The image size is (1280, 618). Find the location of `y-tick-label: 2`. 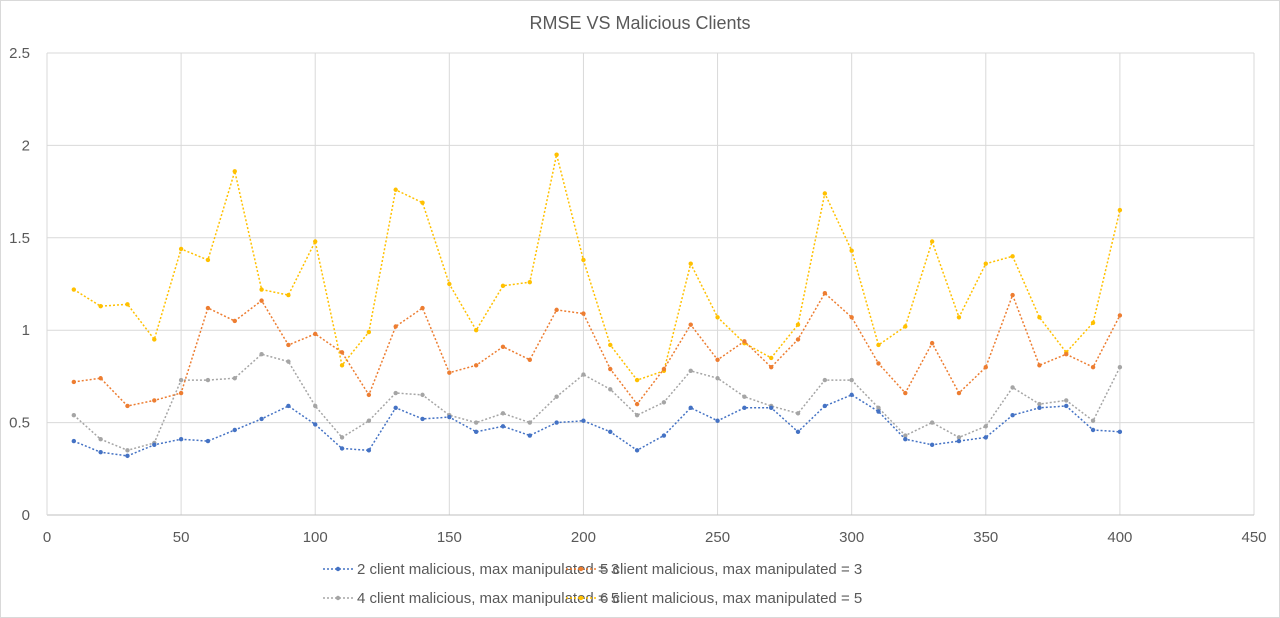

y-tick-label: 2 is located at coordinates (26, 145).